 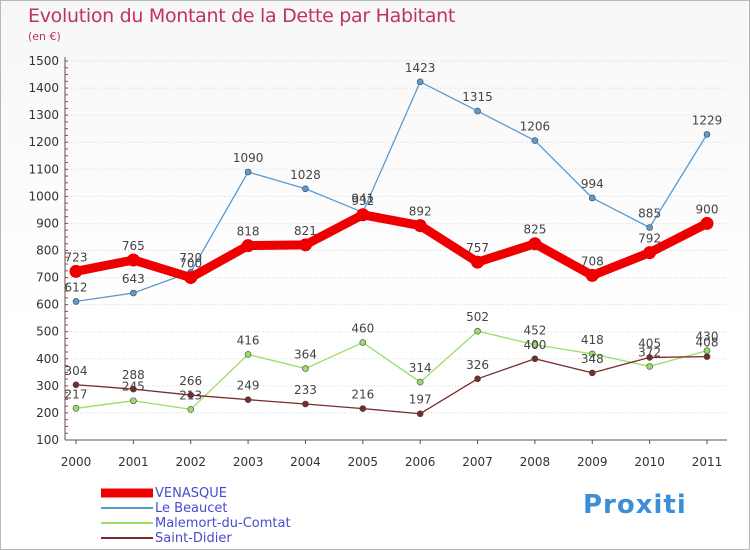 What do you see at coordinates (707, 120) in the screenshot?
I see `data-label-le-beaucet: 1229` at bounding box center [707, 120].